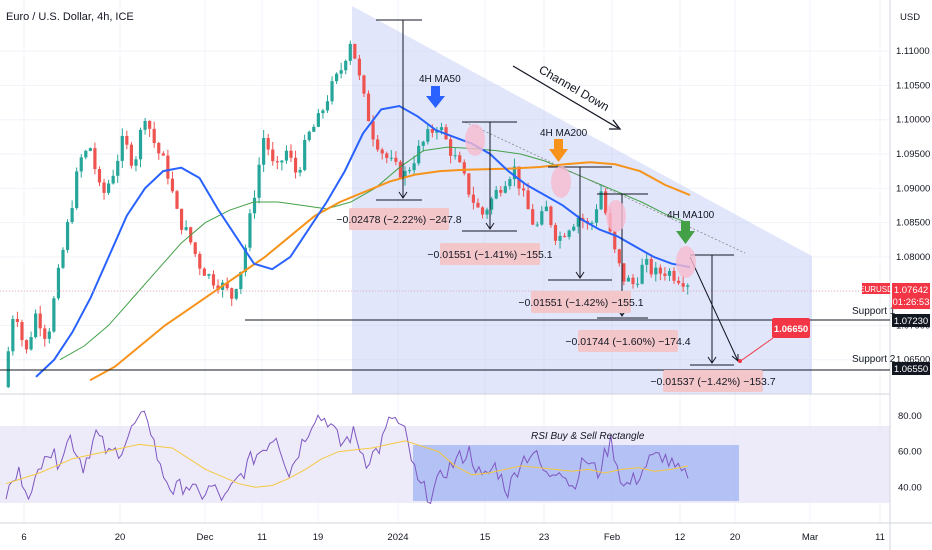 The width and height of the screenshot is (932, 550). Describe the element at coordinates (874, 311) in the screenshot. I see `support-1-label: Support 1` at that location.